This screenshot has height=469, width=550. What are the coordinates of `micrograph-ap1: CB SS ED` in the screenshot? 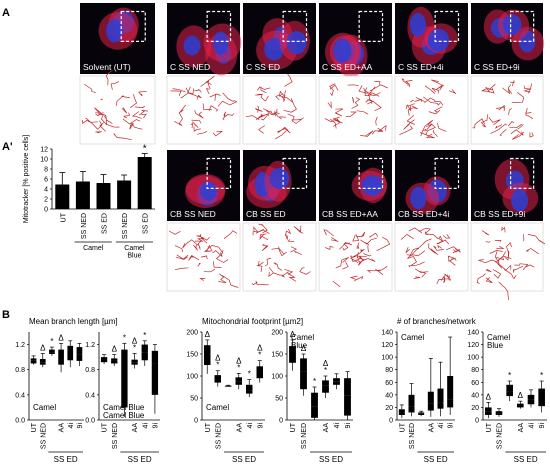 It's located at (279, 185).